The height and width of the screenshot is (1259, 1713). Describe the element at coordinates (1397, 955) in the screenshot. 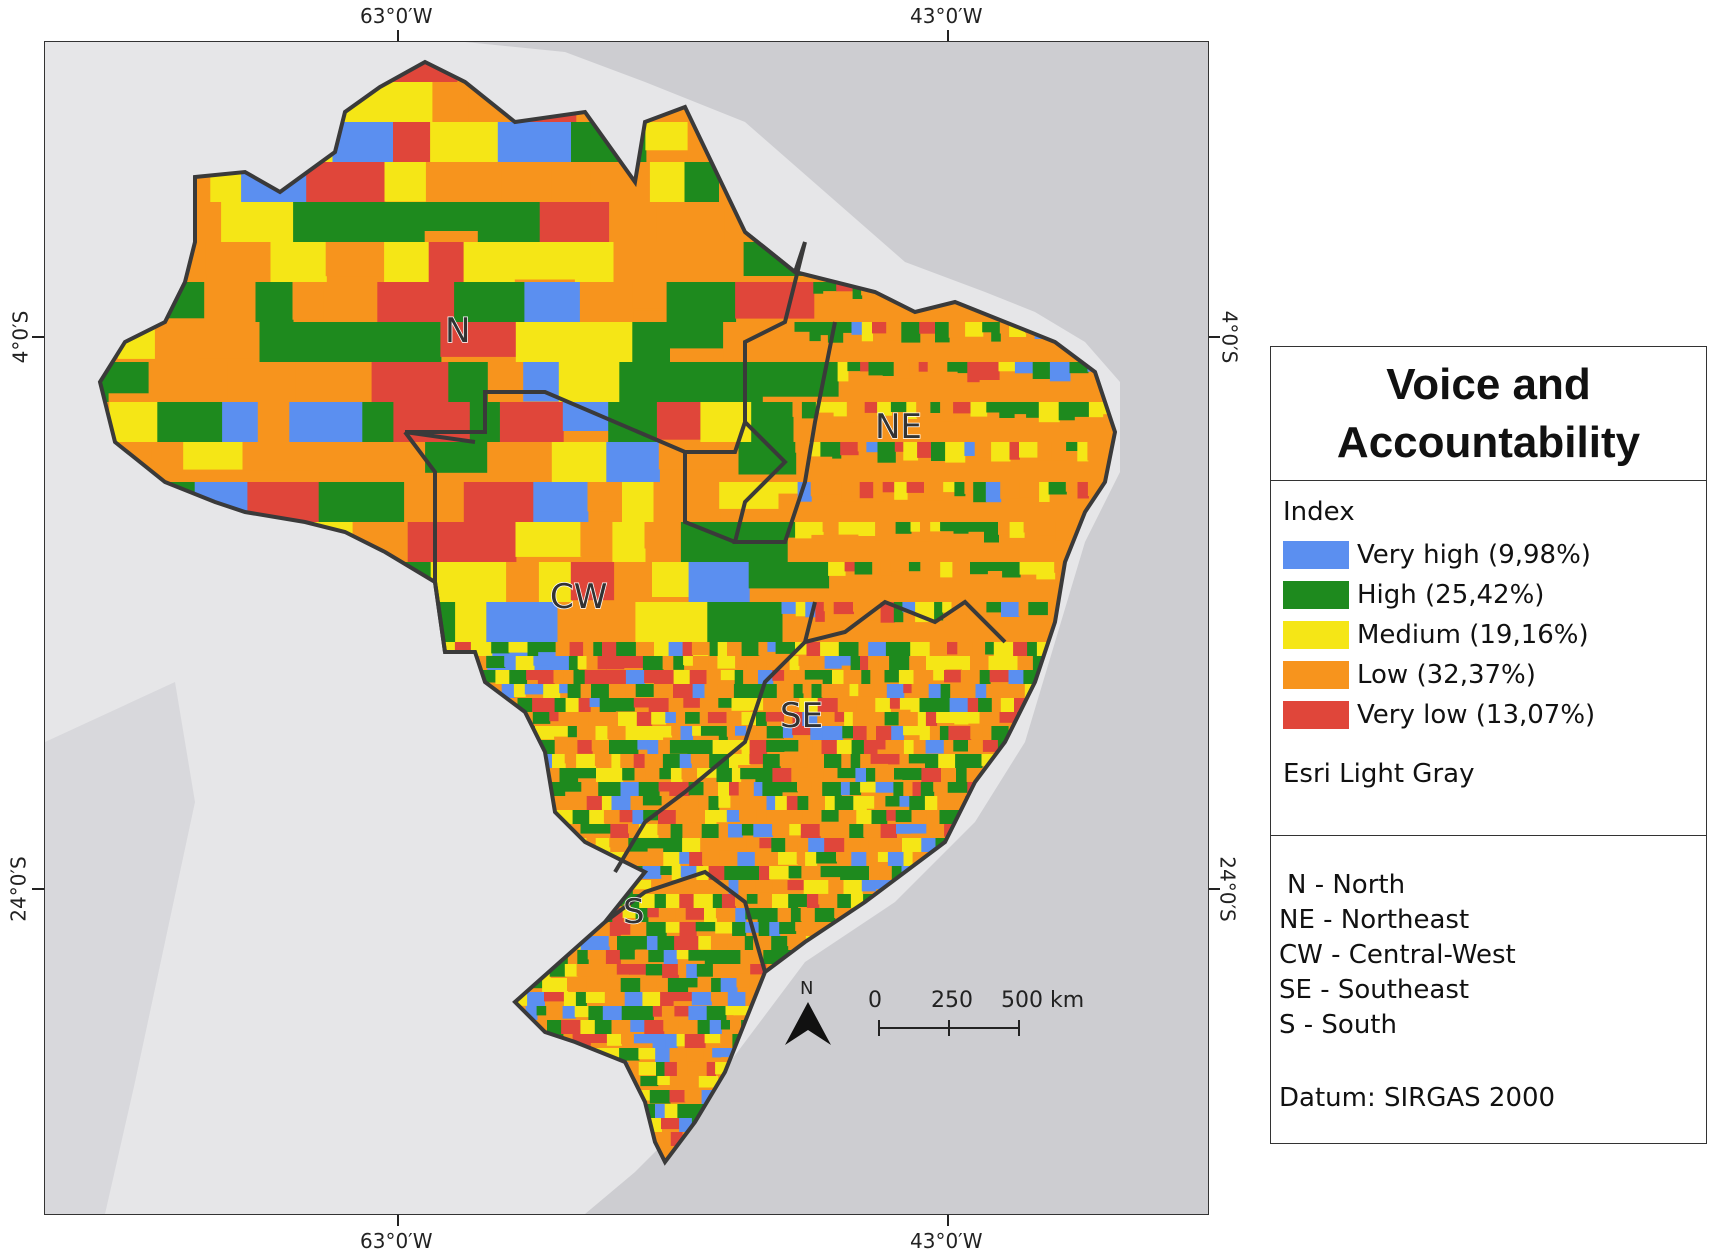

I see `region-key-central-west: CW - Central-West` at that location.